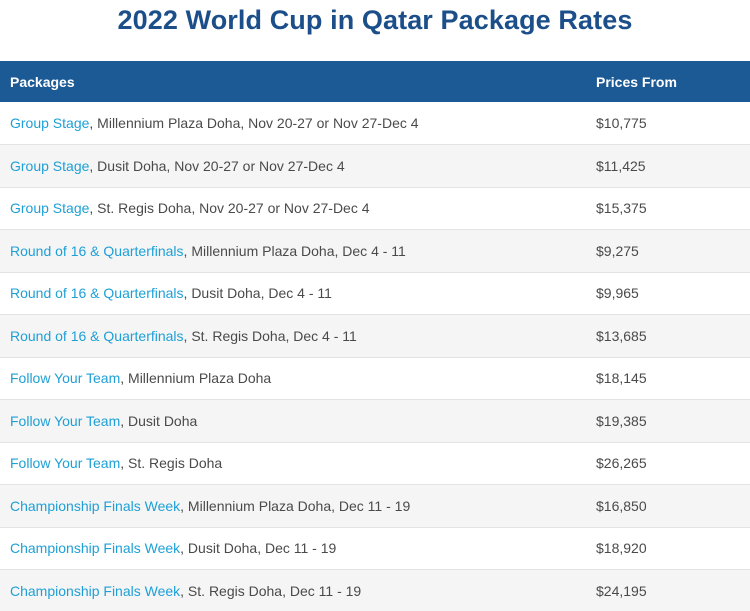  I want to click on price-cell: $9,275, so click(617, 250).